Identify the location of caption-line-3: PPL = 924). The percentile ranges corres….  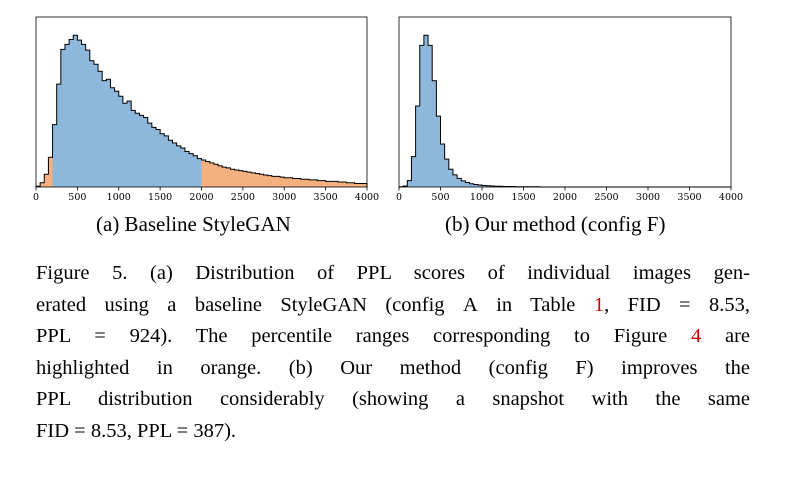
(393, 337).